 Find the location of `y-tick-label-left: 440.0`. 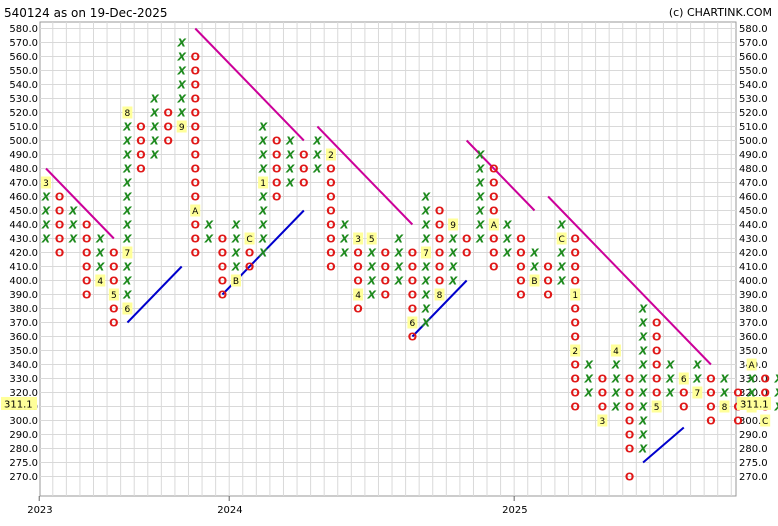

y-tick-label-left: 440.0 is located at coordinates (23, 225).